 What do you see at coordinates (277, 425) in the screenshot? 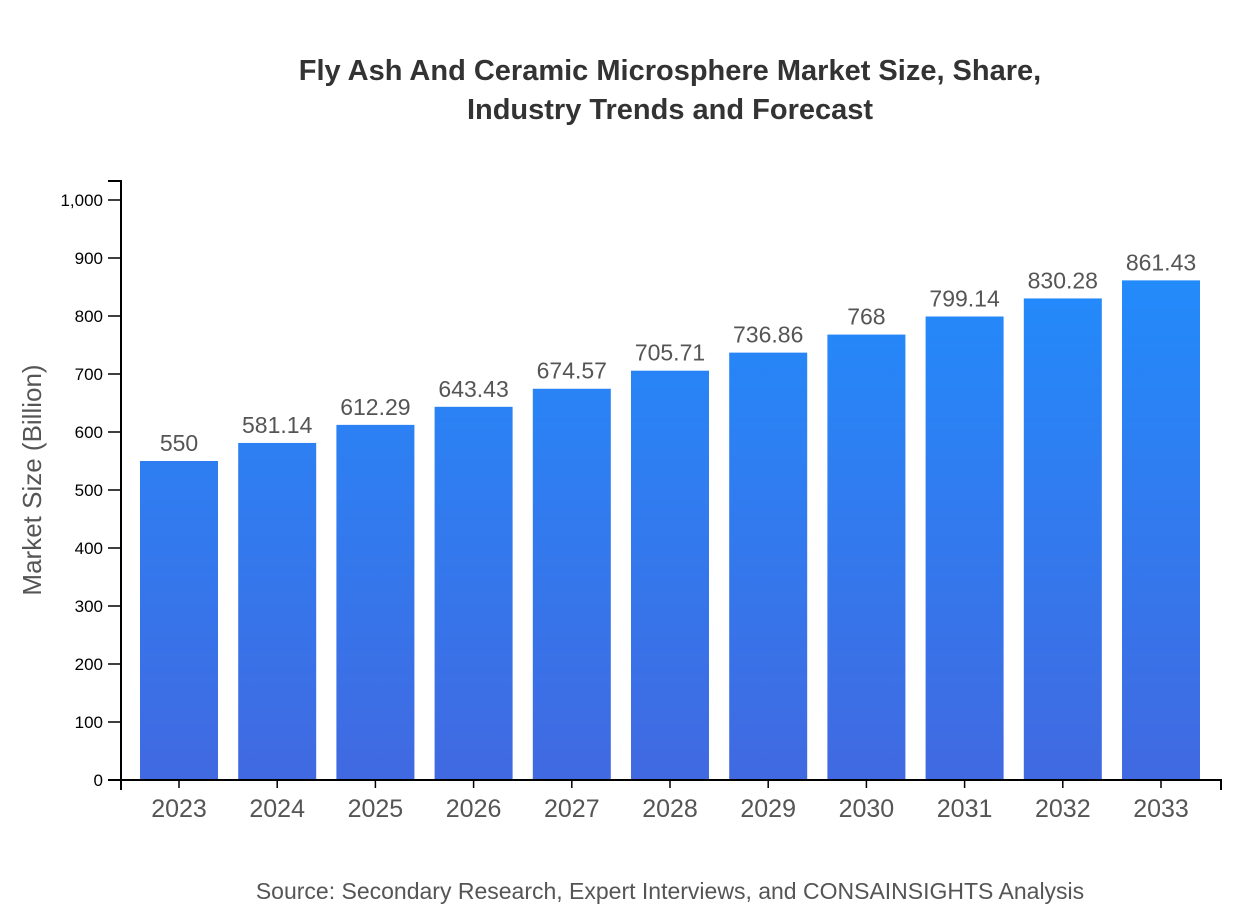
I see `data-label-2024: 581.14` at bounding box center [277, 425].